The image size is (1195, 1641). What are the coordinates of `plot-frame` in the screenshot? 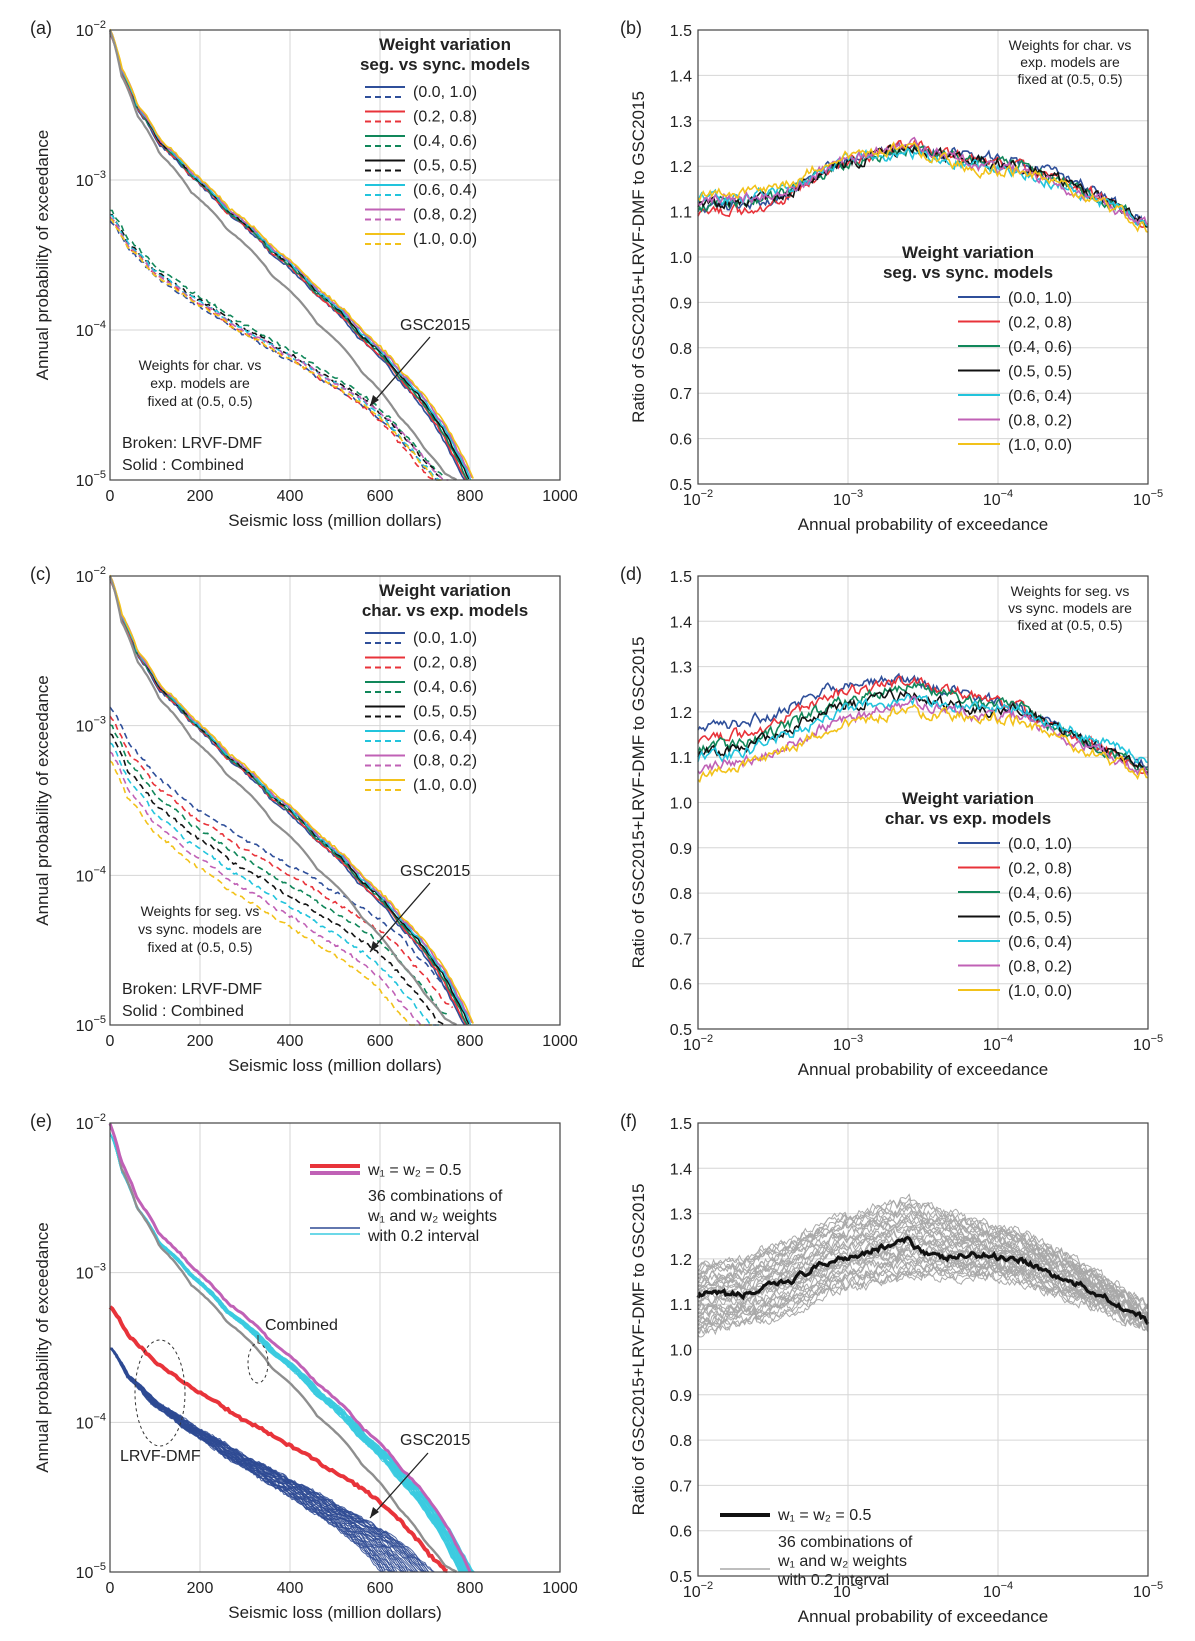 It's located at (335, 1347).